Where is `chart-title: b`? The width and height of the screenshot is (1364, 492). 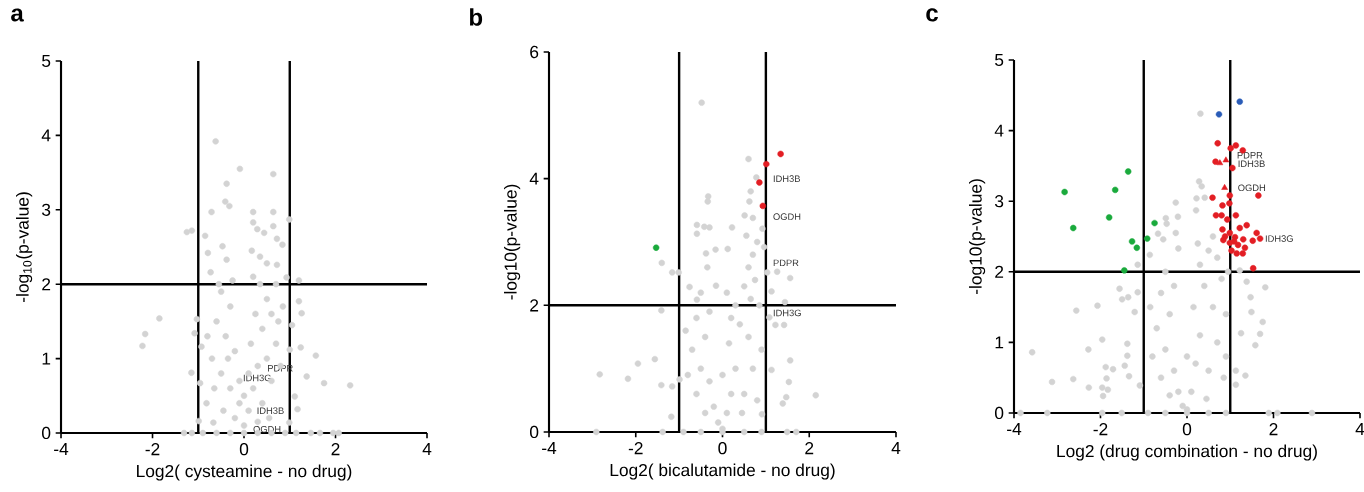 chart-title: b is located at coordinates (476, 17).